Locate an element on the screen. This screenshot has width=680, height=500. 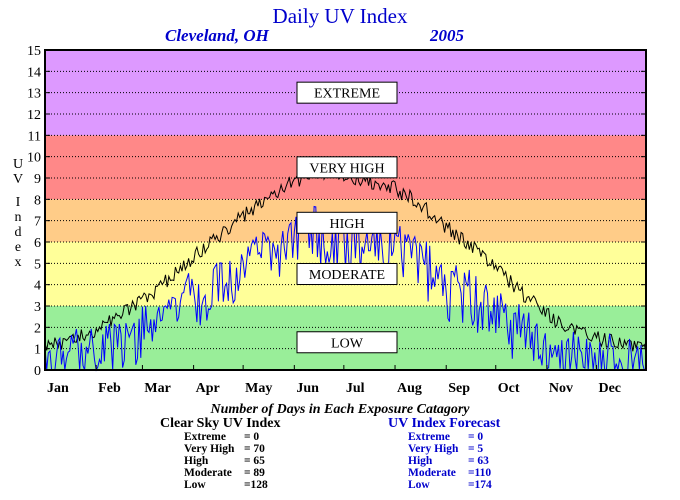
y-tick-label: 2 is located at coordinates (37, 328).